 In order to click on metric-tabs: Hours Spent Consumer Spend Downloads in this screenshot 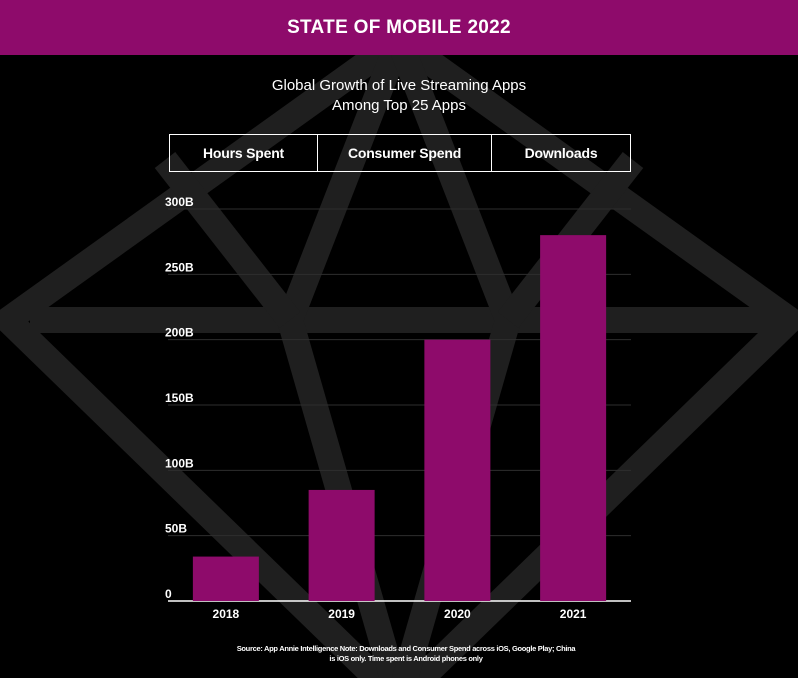, I will do `click(400, 153)`.